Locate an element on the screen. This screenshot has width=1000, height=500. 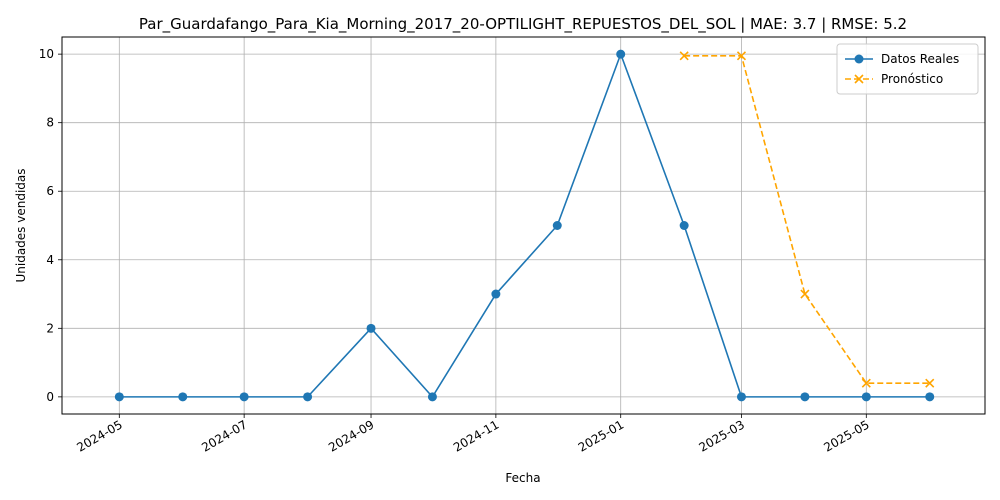
y-tick-label: 6 is located at coordinates (50, 191).